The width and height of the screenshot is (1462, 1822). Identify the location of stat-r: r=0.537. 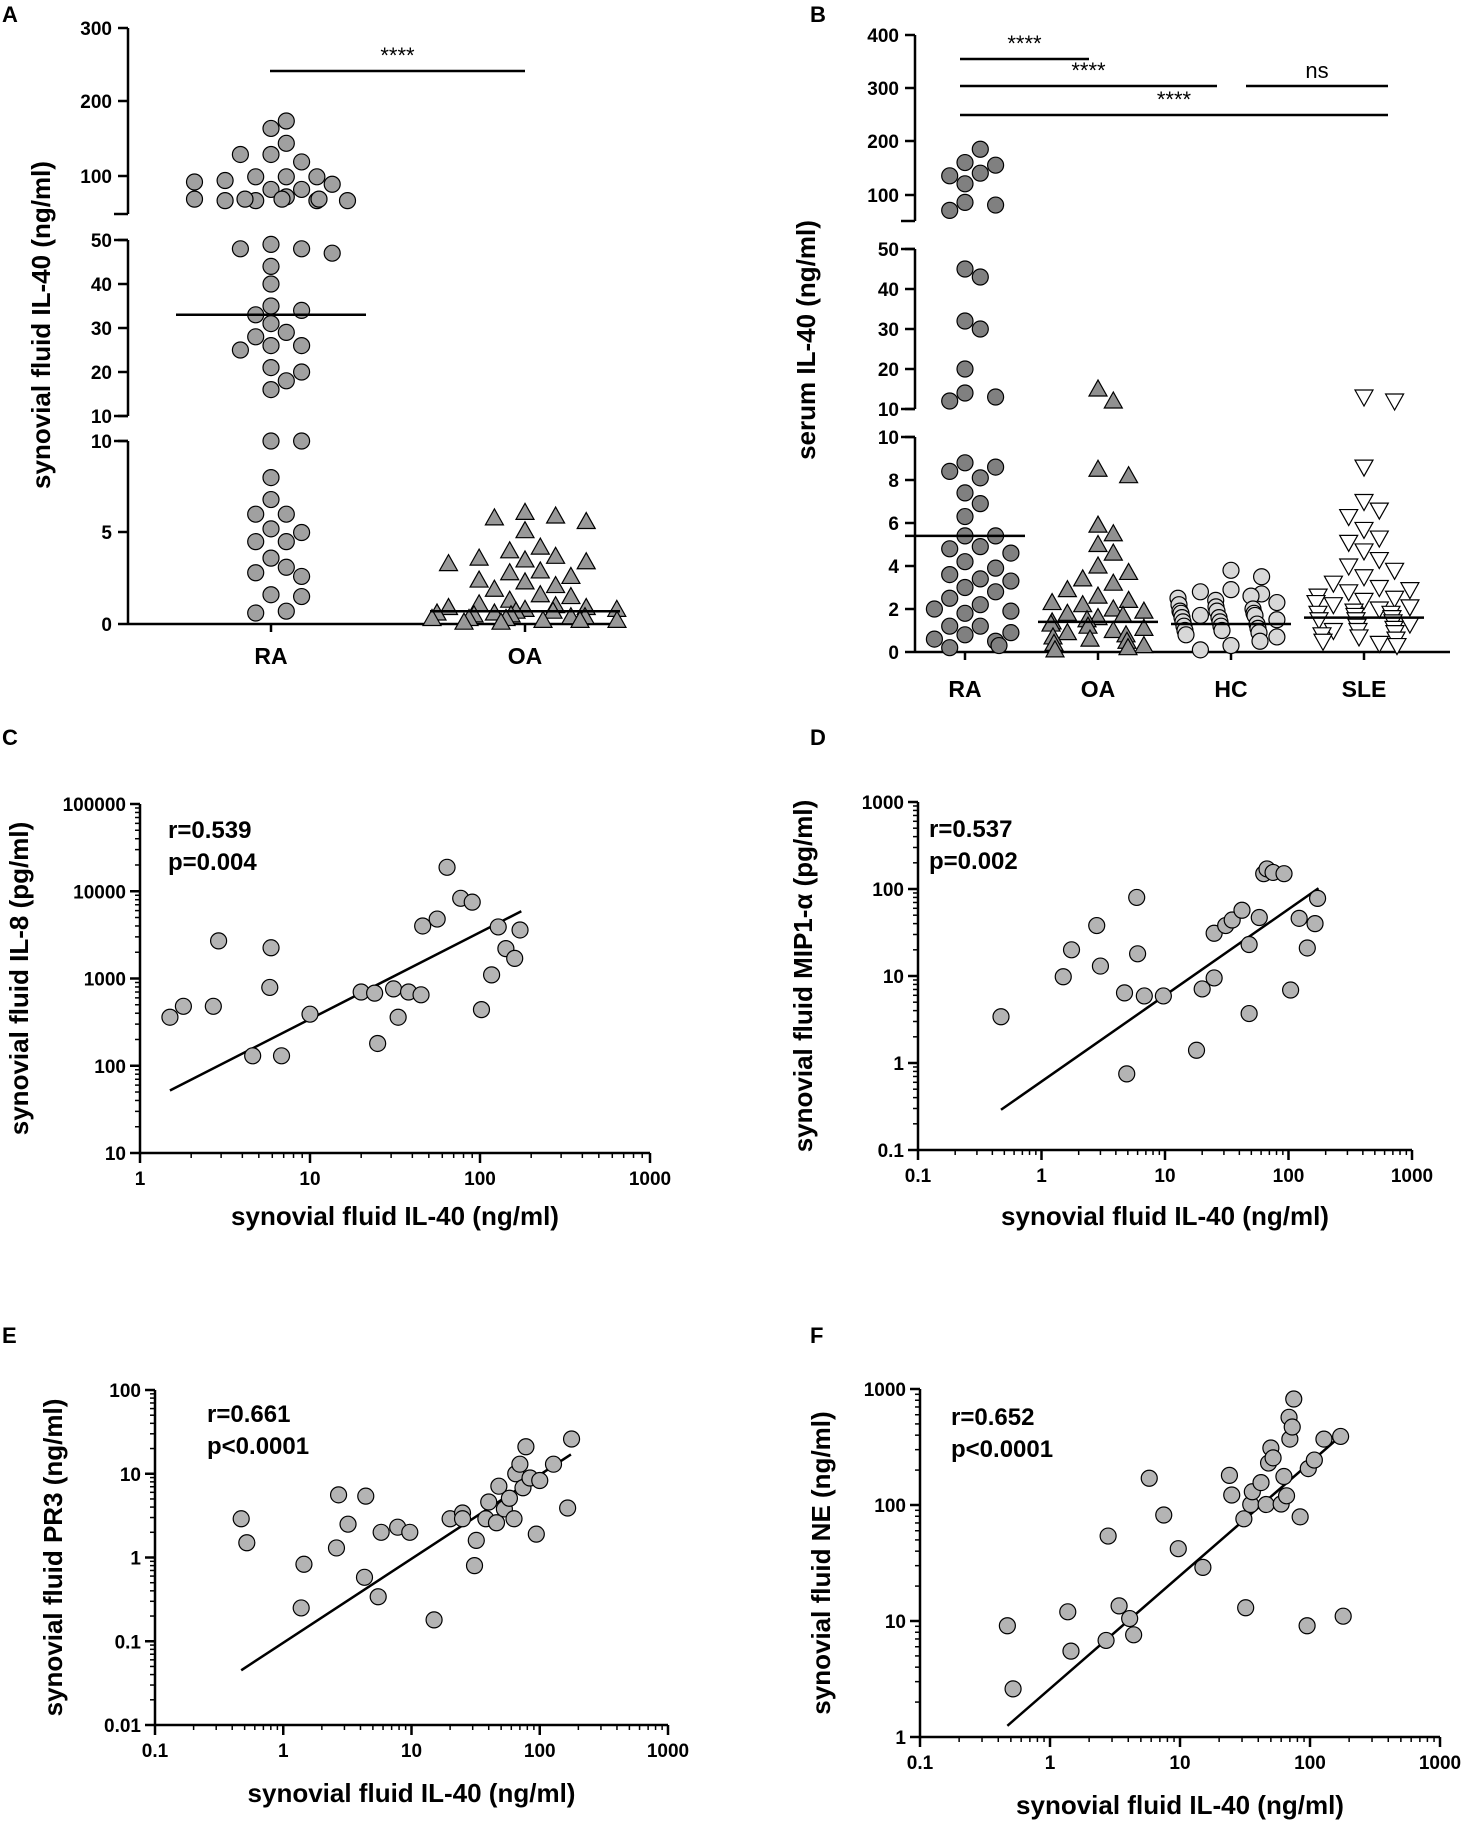
(970, 829).